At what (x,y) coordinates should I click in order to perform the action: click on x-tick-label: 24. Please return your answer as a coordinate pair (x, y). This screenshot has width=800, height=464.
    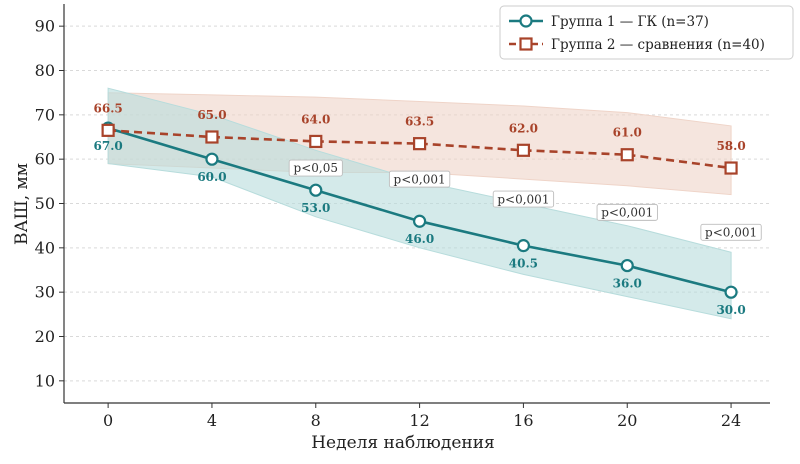
    Looking at the image, I should click on (731, 420).